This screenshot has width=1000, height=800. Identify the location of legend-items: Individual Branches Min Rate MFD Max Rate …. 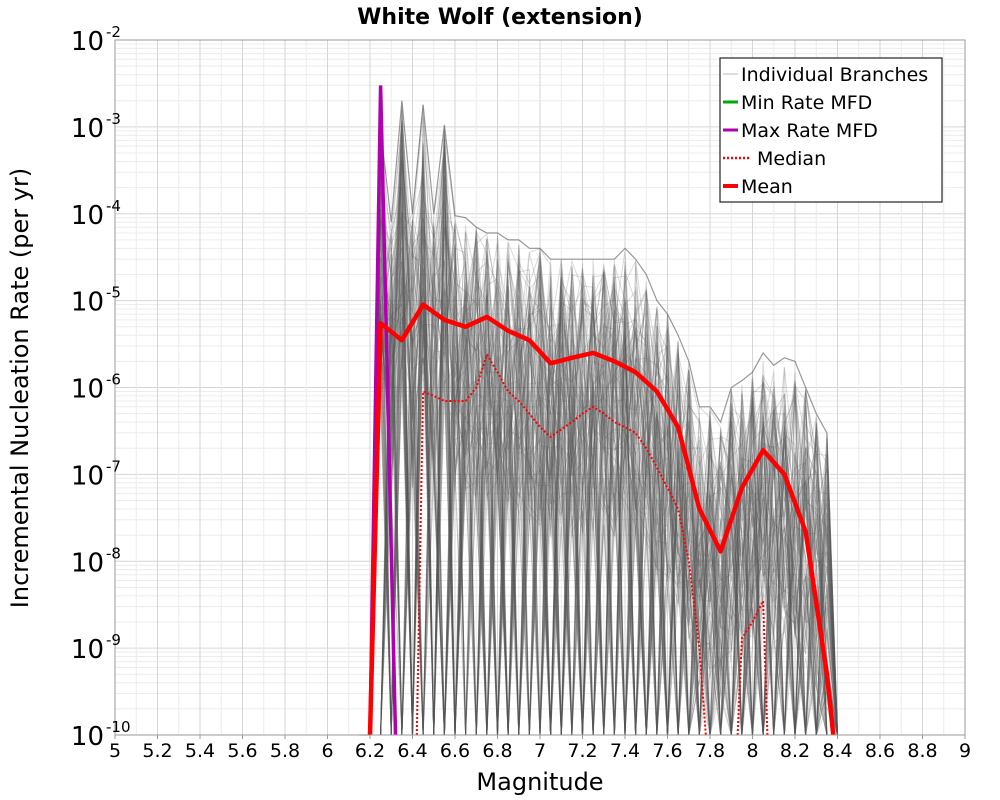
(825, 131).